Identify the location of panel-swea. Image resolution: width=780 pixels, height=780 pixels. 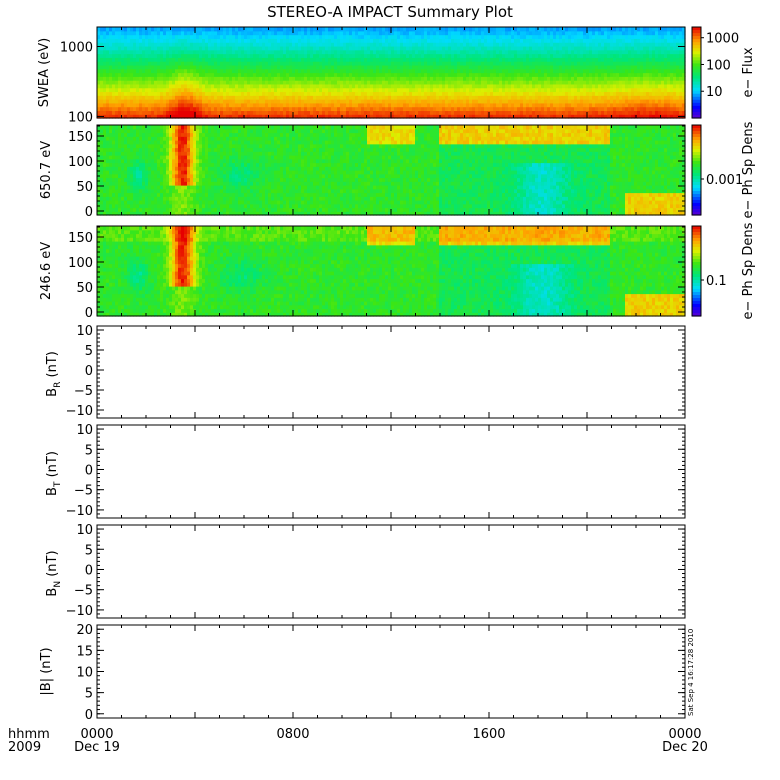
(400, 72).